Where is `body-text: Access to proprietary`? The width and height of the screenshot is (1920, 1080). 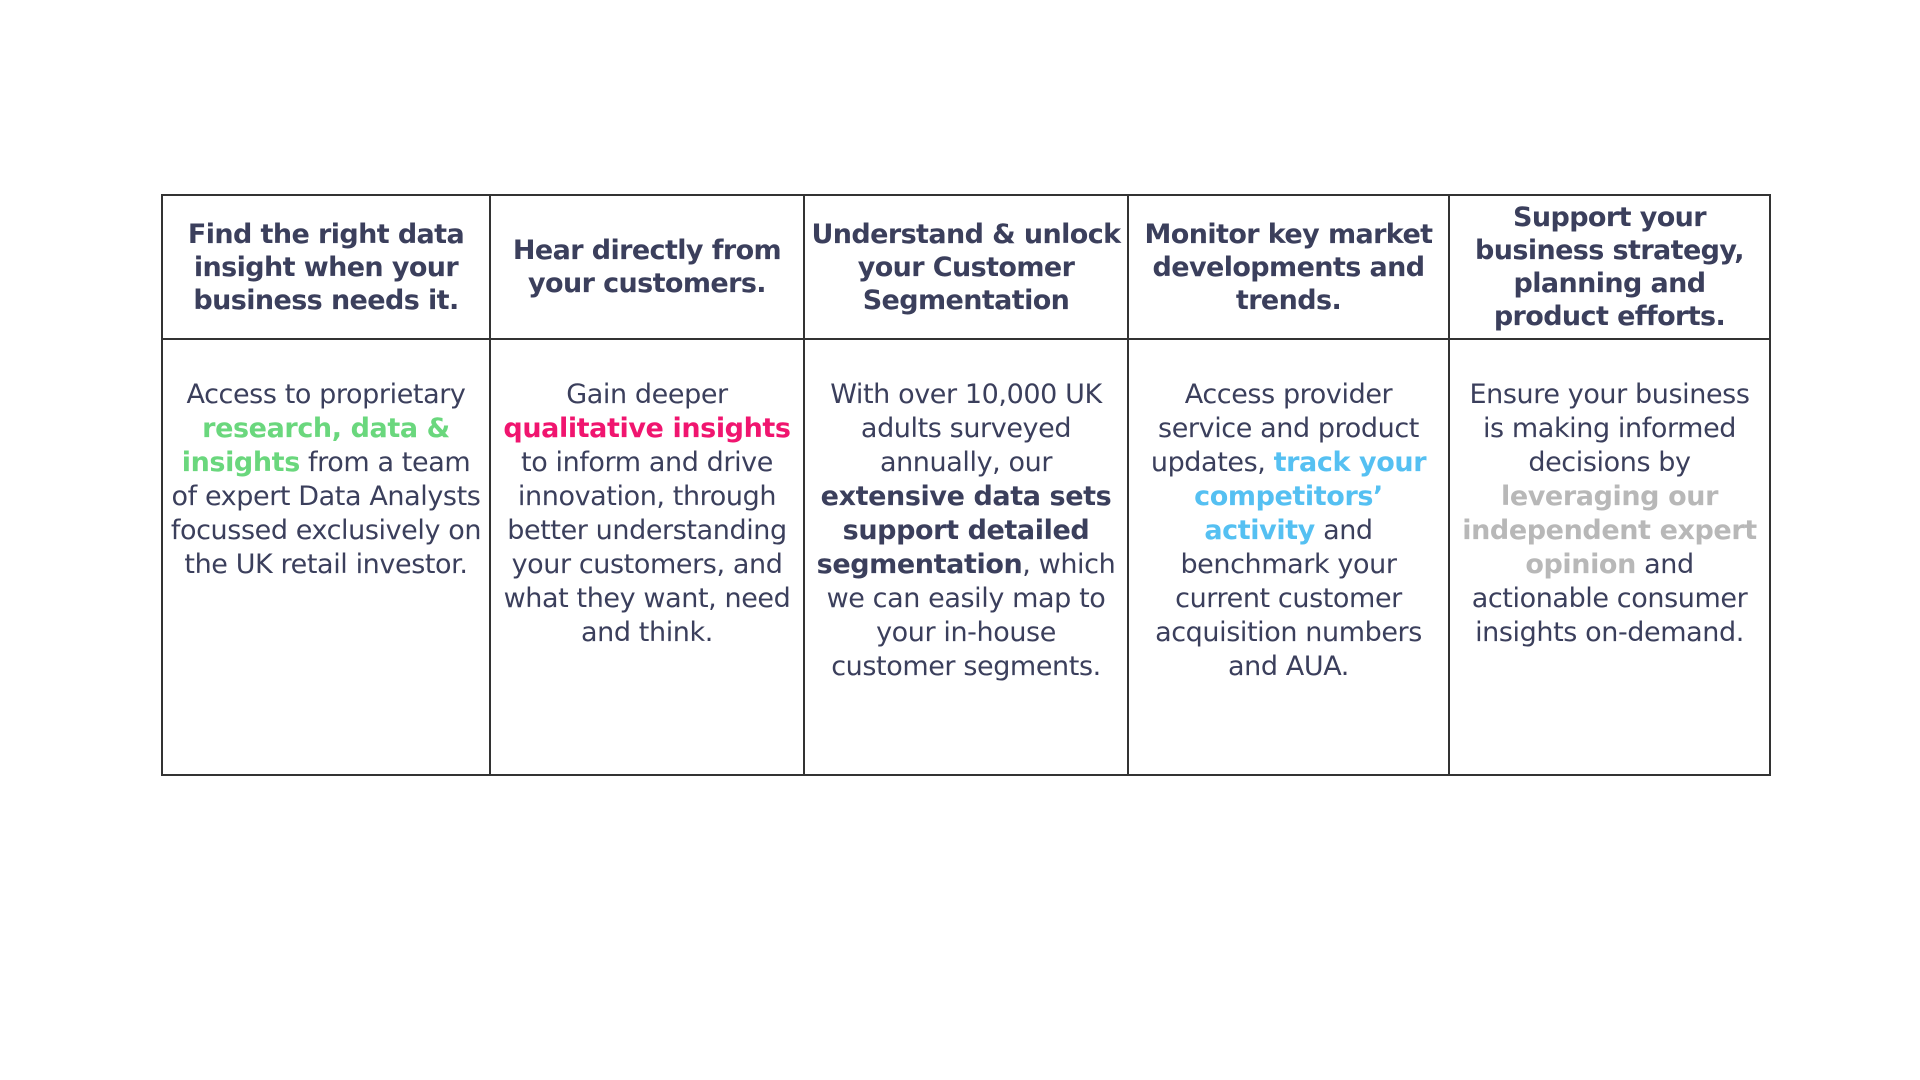
body-text: Access to proprietary is located at coordinates (326, 394).